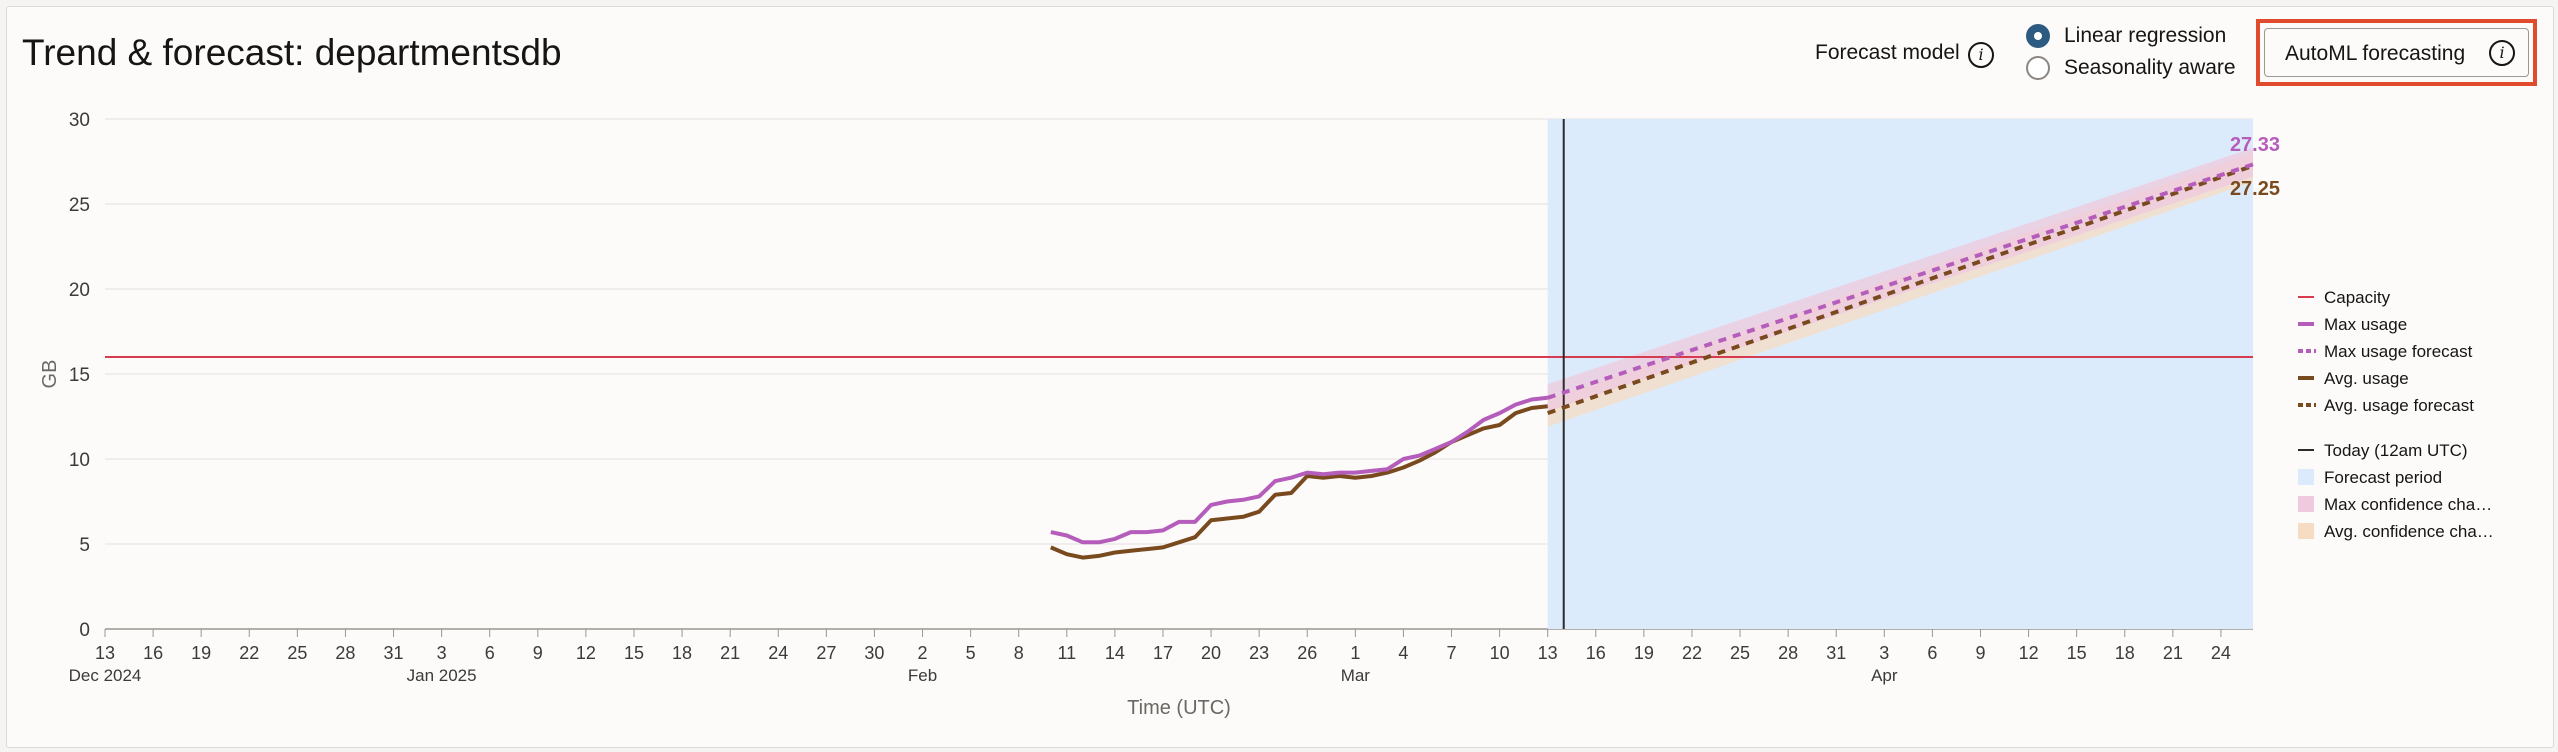 Image resolution: width=2558 pixels, height=752 pixels. I want to click on x-tick-label: 17, so click(1163, 653).